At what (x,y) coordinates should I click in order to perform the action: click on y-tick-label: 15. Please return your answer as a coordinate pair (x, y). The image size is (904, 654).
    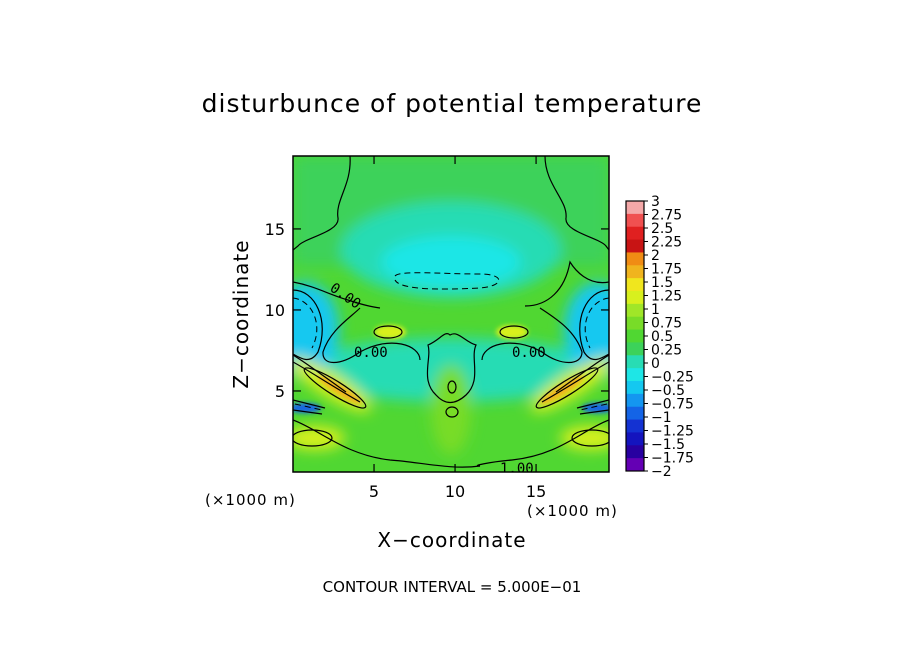
    Looking at the image, I should click on (275, 229).